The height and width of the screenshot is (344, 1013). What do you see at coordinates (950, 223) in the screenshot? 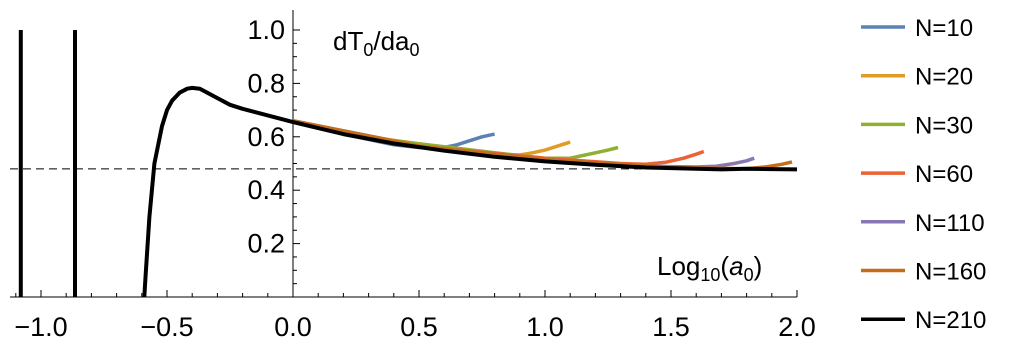
I see `legend-label: N=110` at bounding box center [950, 223].